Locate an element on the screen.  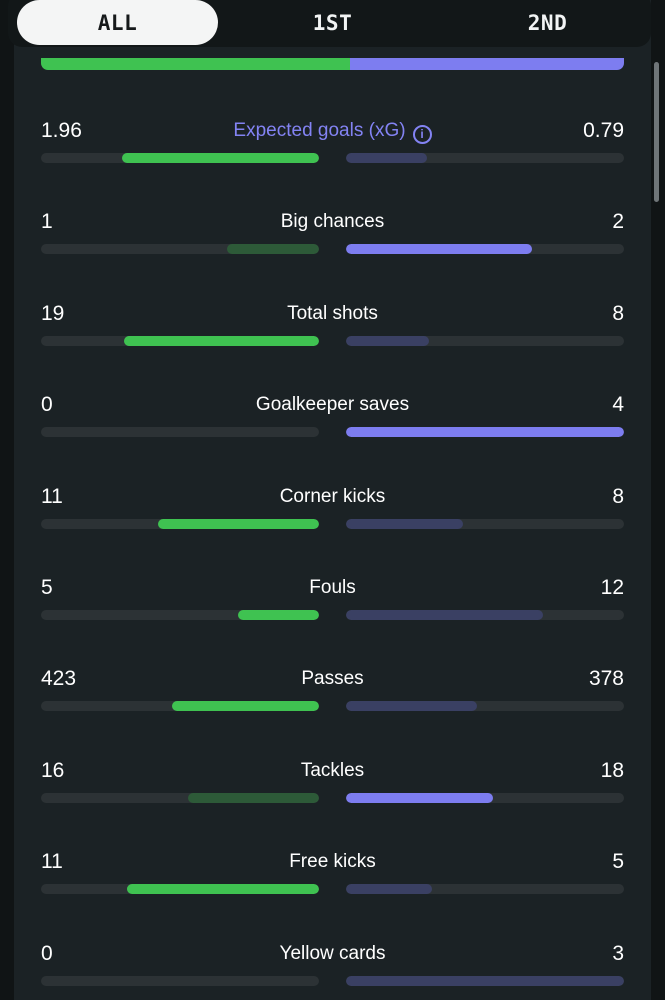
stat-home-value: 1 is located at coordinates (47, 222).